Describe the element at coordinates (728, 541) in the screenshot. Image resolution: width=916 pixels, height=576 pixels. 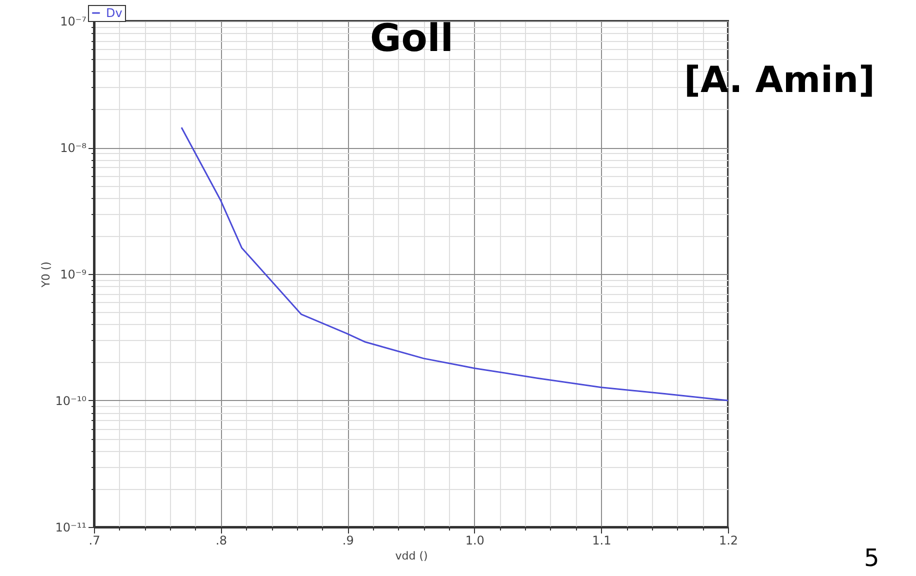
I see `x-tick-label: 1.2` at that location.